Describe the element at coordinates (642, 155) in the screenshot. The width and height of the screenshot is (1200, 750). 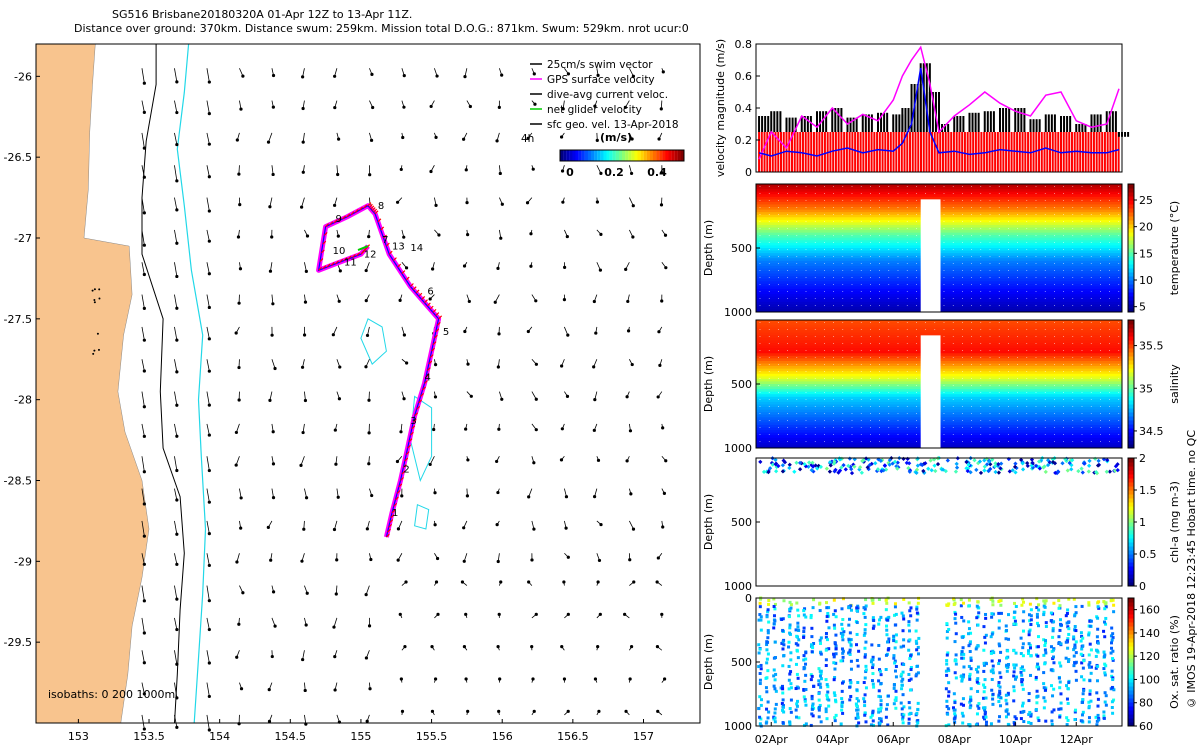
I see `legend-colorbar-cell` at that location.